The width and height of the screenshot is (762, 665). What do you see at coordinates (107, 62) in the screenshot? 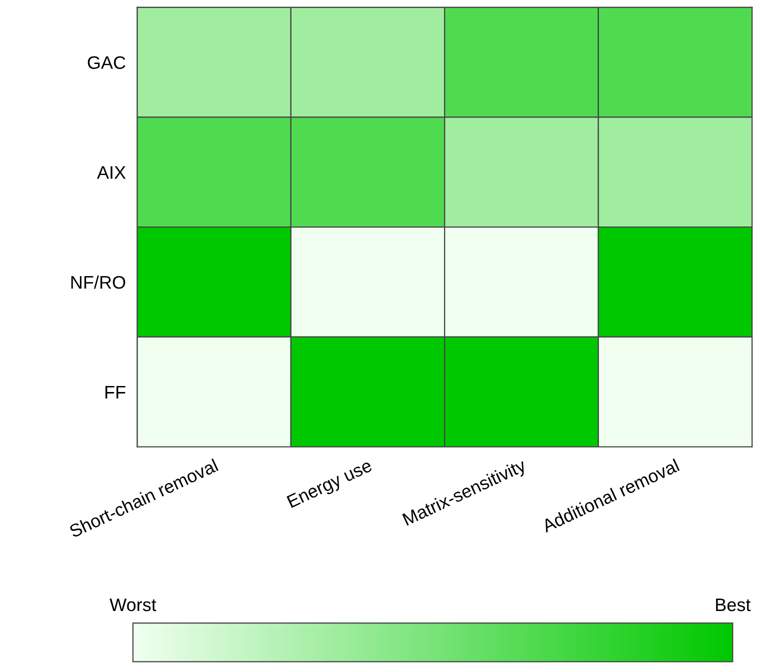
I see `y-tick-label: GAC` at bounding box center [107, 62].